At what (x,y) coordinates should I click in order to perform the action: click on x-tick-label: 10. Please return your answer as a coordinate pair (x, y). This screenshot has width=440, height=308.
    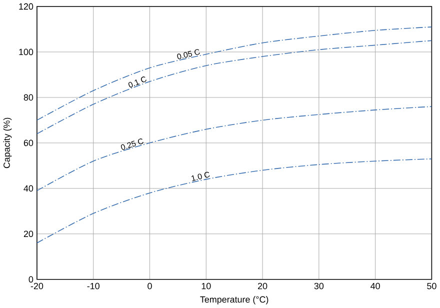
    Looking at the image, I should click on (206, 286).